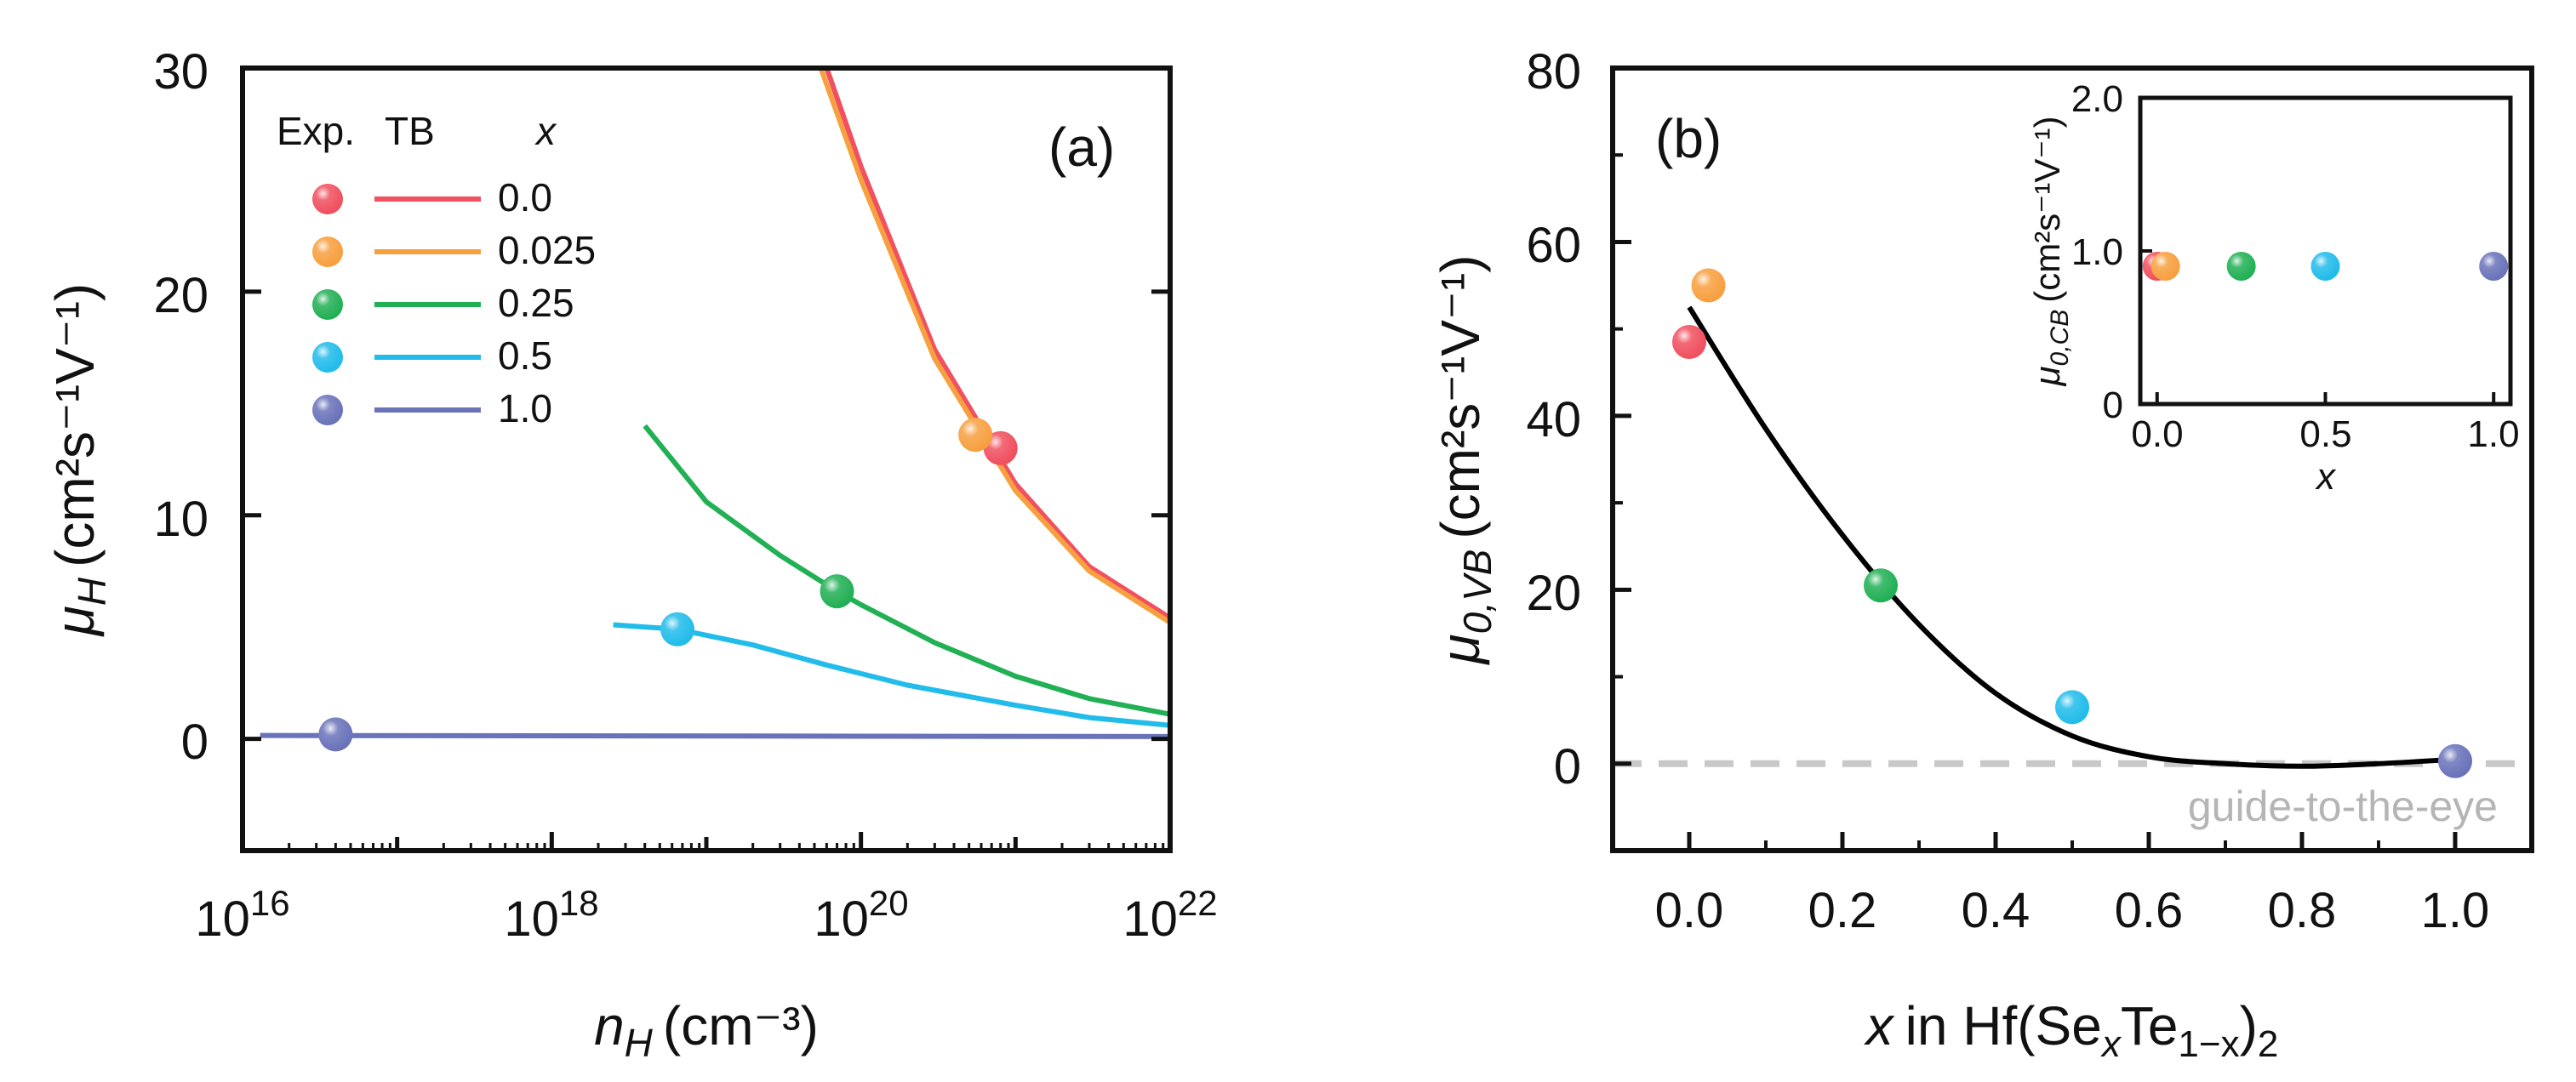 This screenshot has height=1082, width=2576. Describe the element at coordinates (1842, 910) in the screenshot. I see `b-xtick-label: 0.2` at that location.